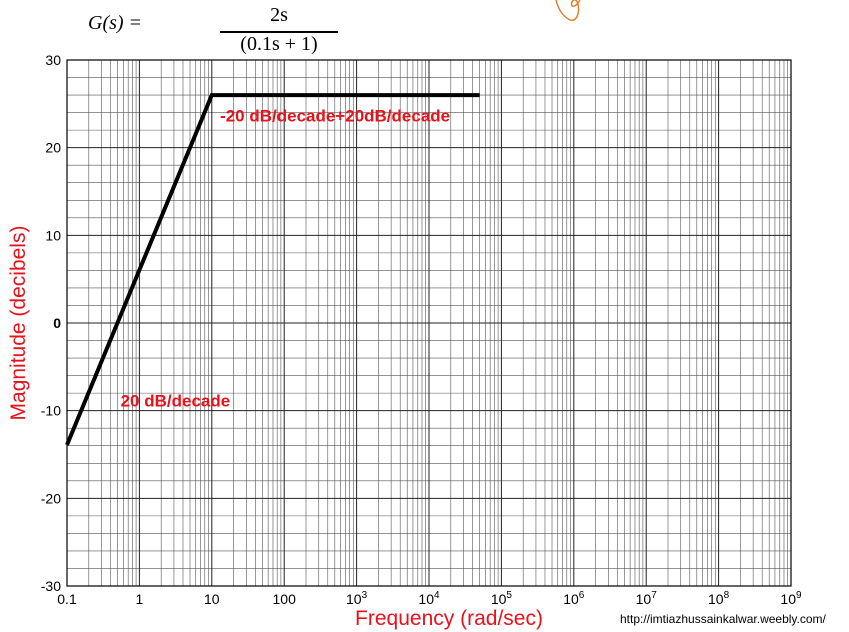 This screenshot has height=632, width=849. Describe the element at coordinates (53, 60) in the screenshot. I see `y-tick-label: 30` at that location.